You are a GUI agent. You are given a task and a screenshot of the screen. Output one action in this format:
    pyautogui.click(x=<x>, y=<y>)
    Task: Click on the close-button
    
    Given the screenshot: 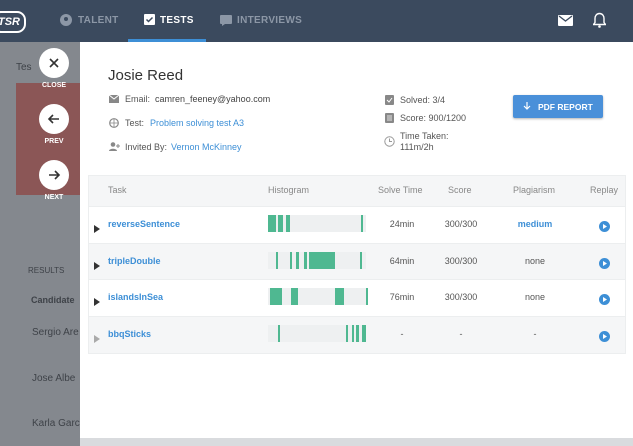 What is the action you would take?
    pyautogui.click(x=54, y=63)
    